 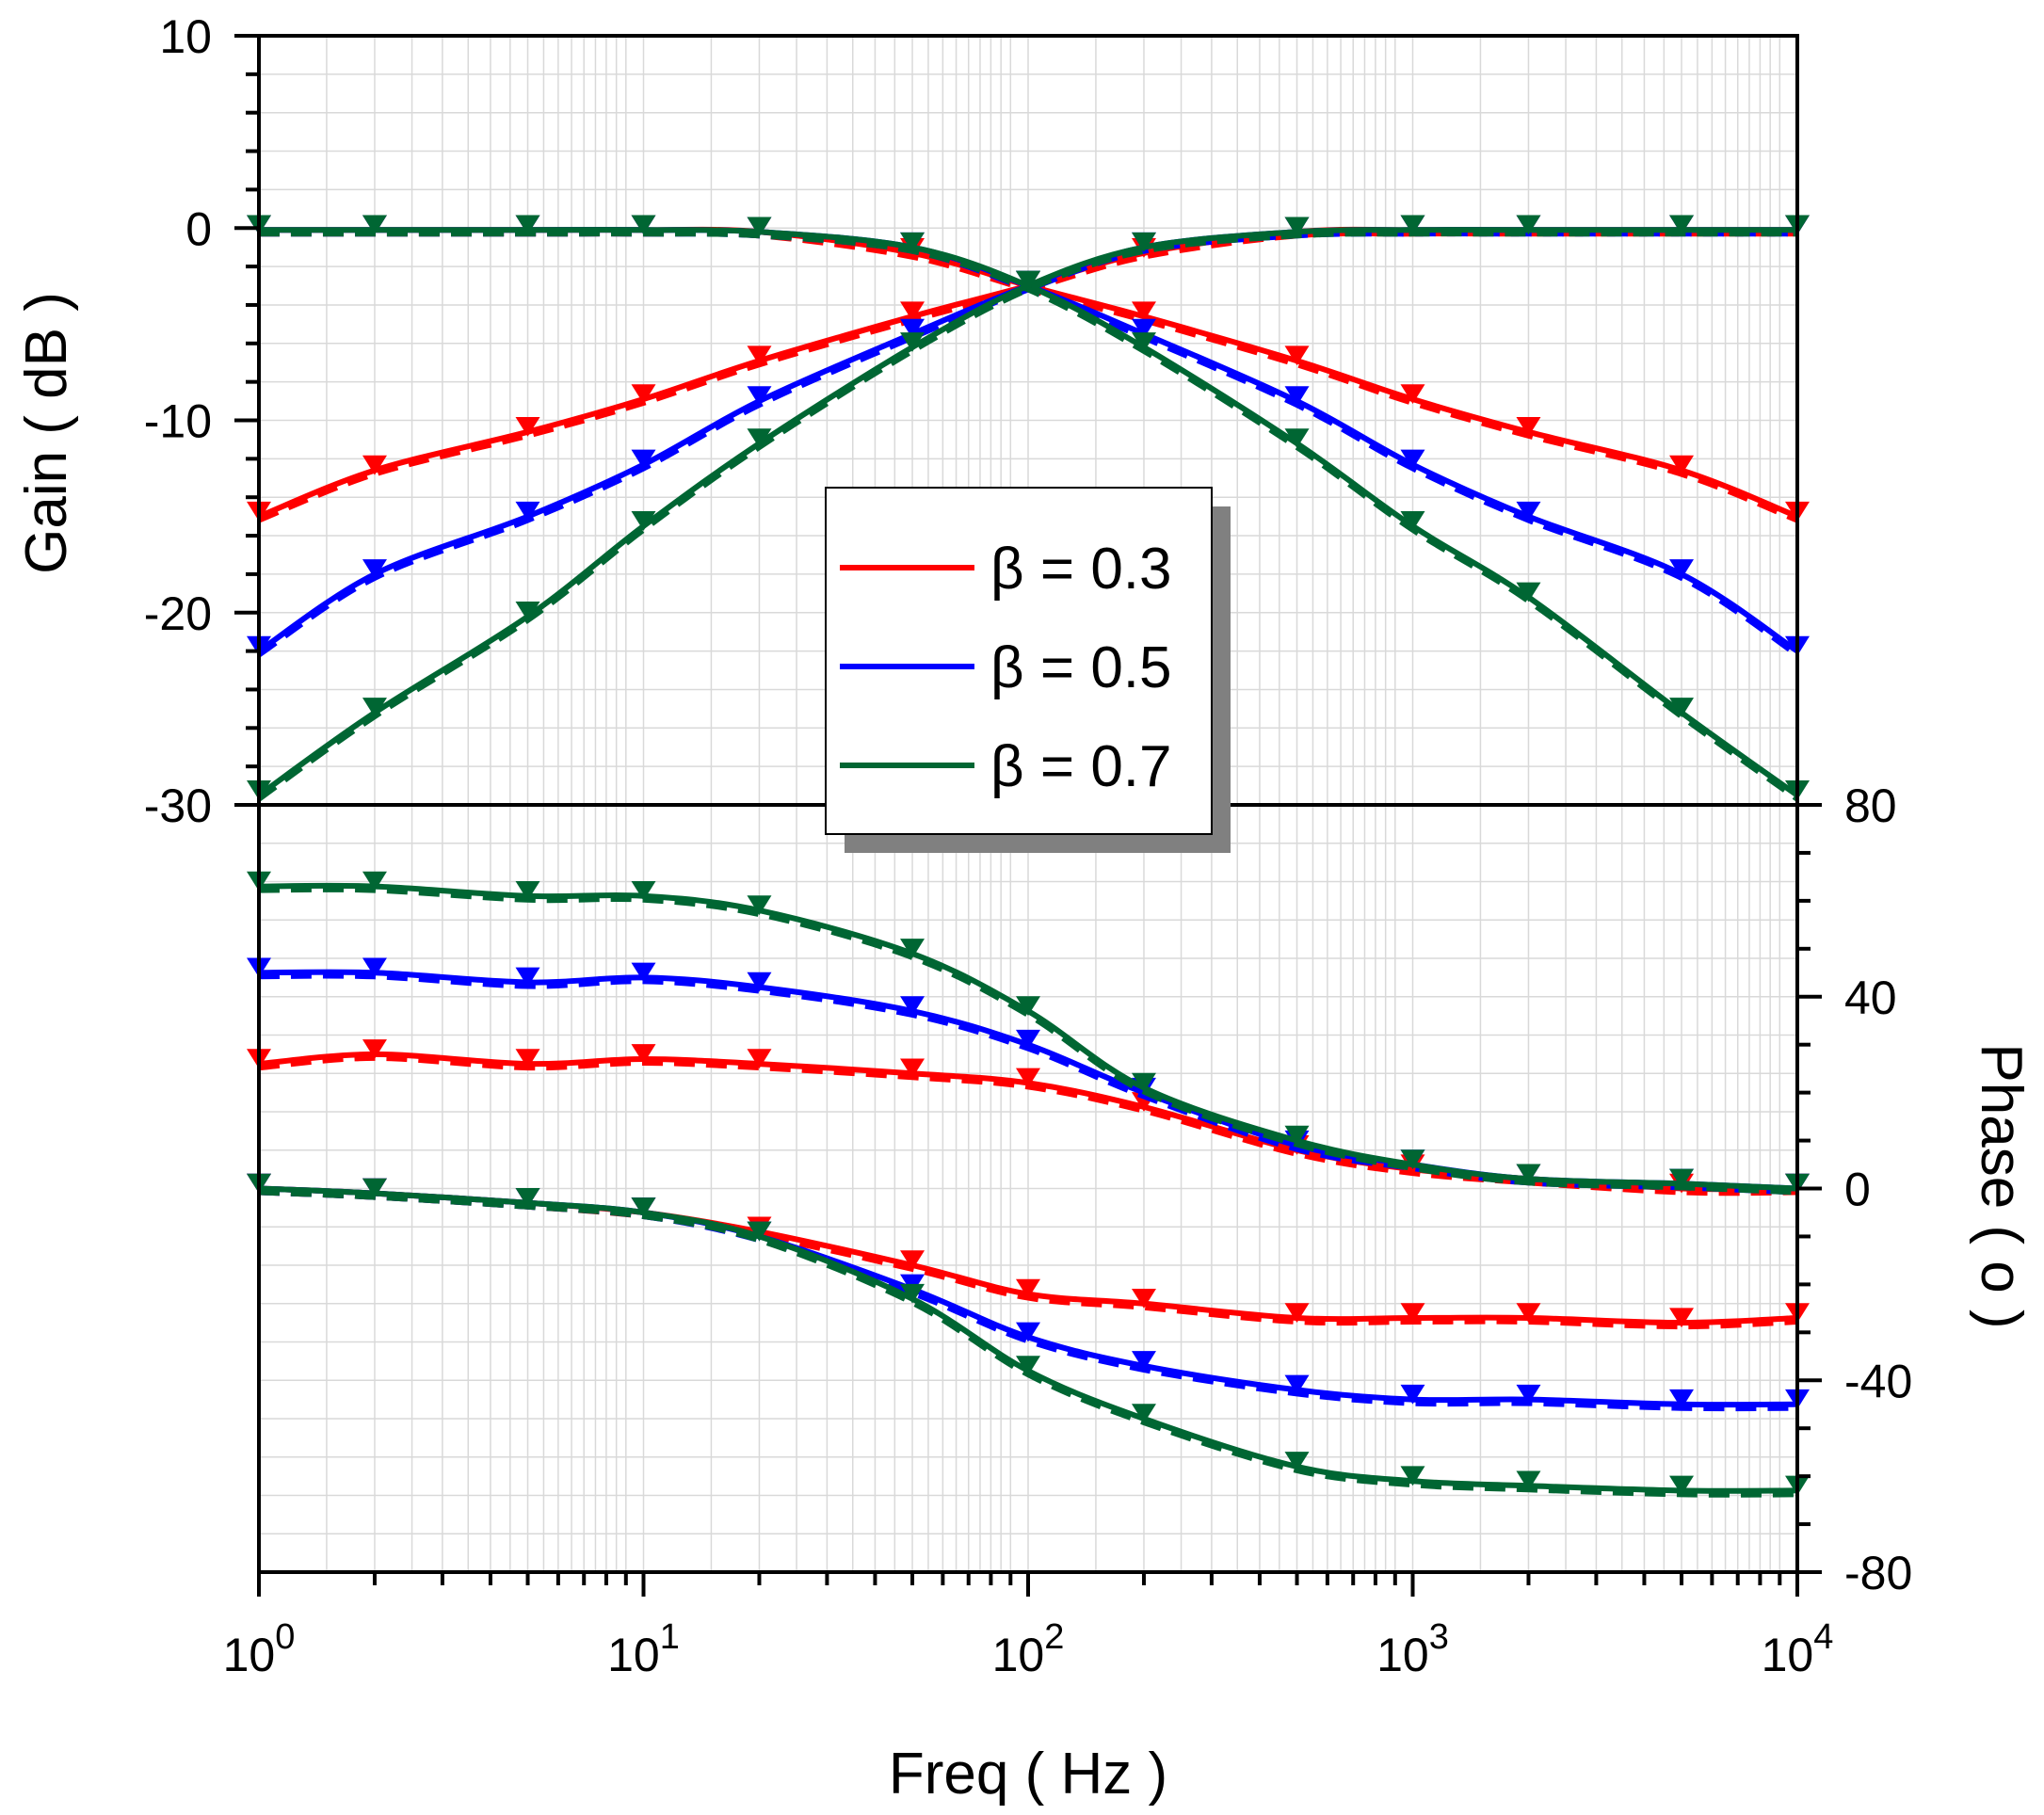 I want to click on phase-tick-label: 0, so click(x=1857, y=1190).